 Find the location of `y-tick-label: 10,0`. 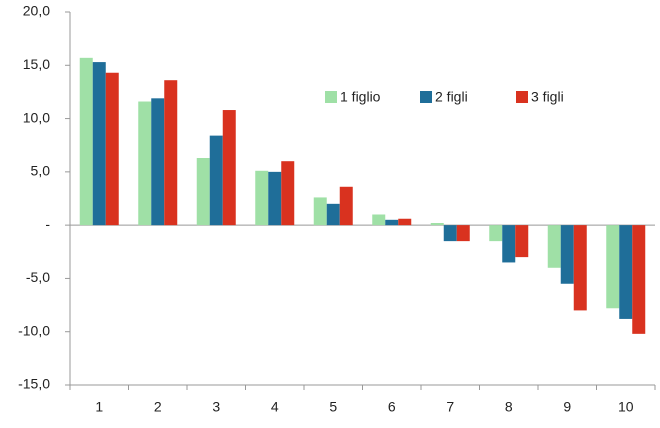

y-tick-label: 10,0 is located at coordinates (36, 117).